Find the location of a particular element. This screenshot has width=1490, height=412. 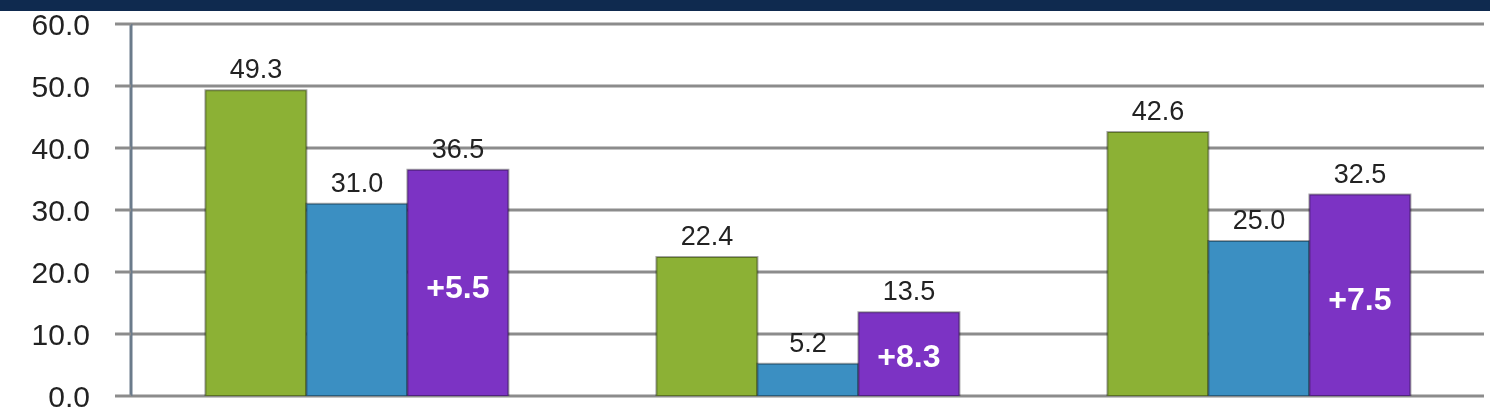

y-tick-label: 50.0 is located at coordinates (60, 86).